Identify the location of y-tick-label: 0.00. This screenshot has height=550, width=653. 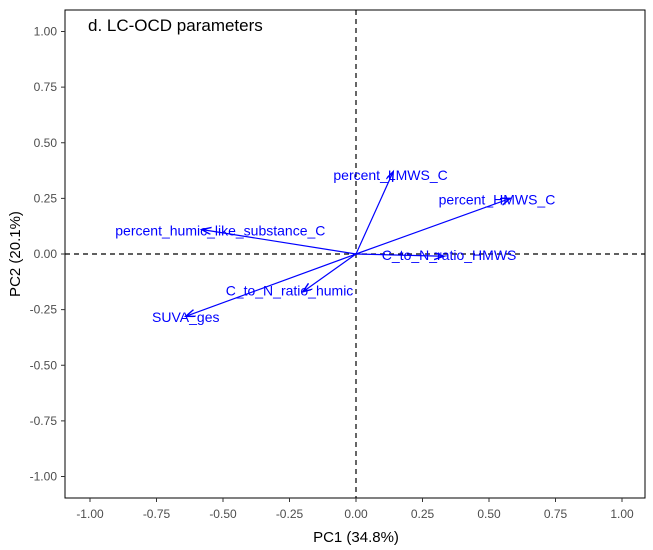
(46, 254).